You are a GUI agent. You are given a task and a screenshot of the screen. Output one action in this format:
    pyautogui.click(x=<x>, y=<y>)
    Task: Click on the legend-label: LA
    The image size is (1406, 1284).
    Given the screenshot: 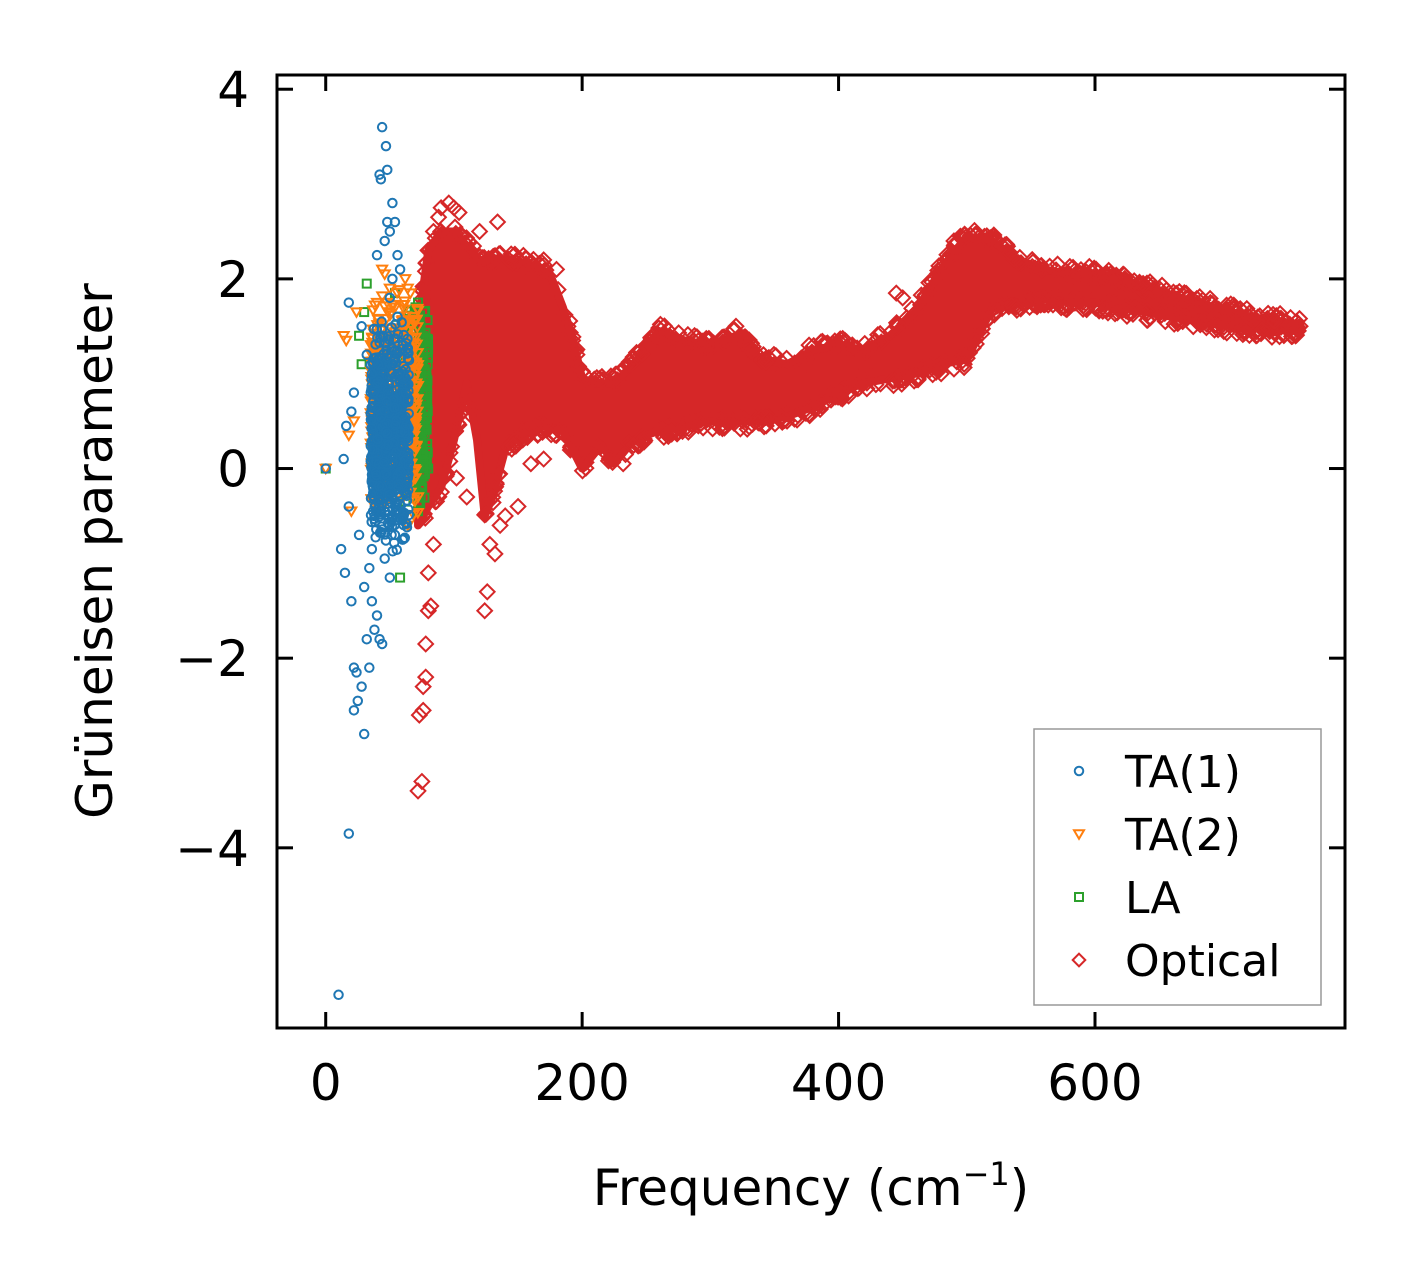 What is the action you would take?
    pyautogui.click(x=1153, y=898)
    